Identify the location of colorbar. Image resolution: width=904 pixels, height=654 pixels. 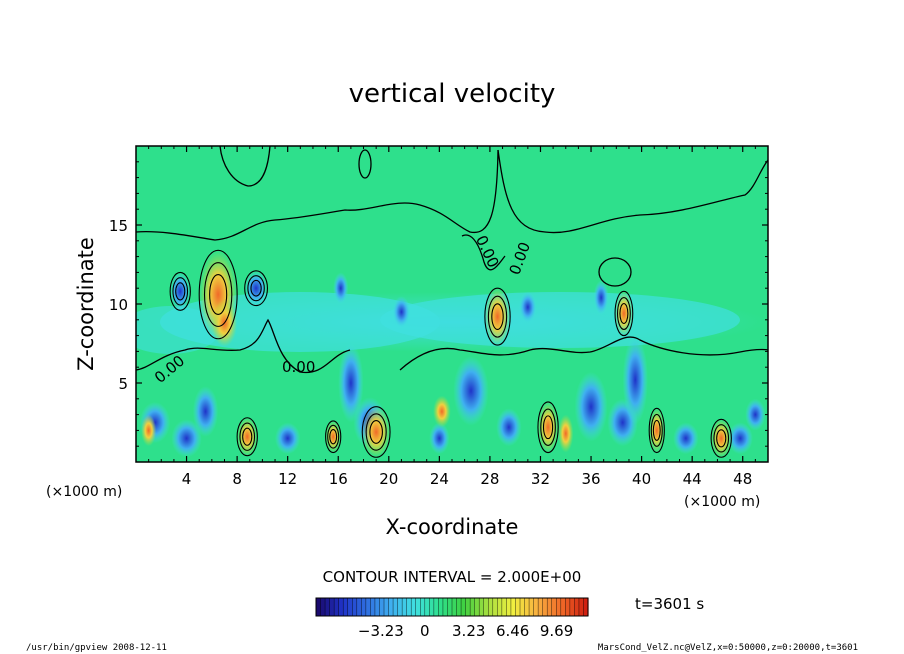
(452, 607).